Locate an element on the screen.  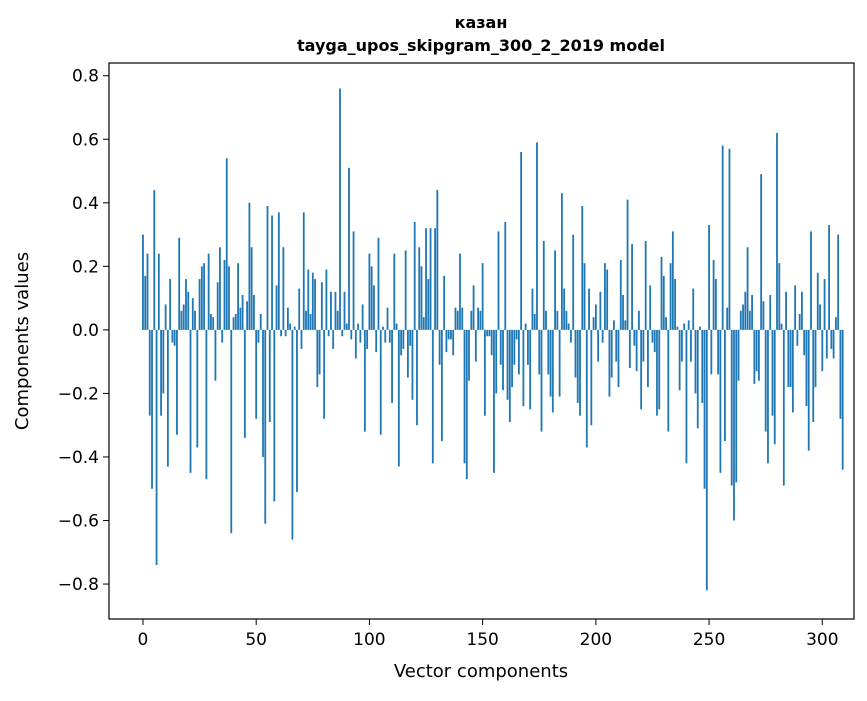
x-tick-label: 150 is located at coordinates (482, 640).